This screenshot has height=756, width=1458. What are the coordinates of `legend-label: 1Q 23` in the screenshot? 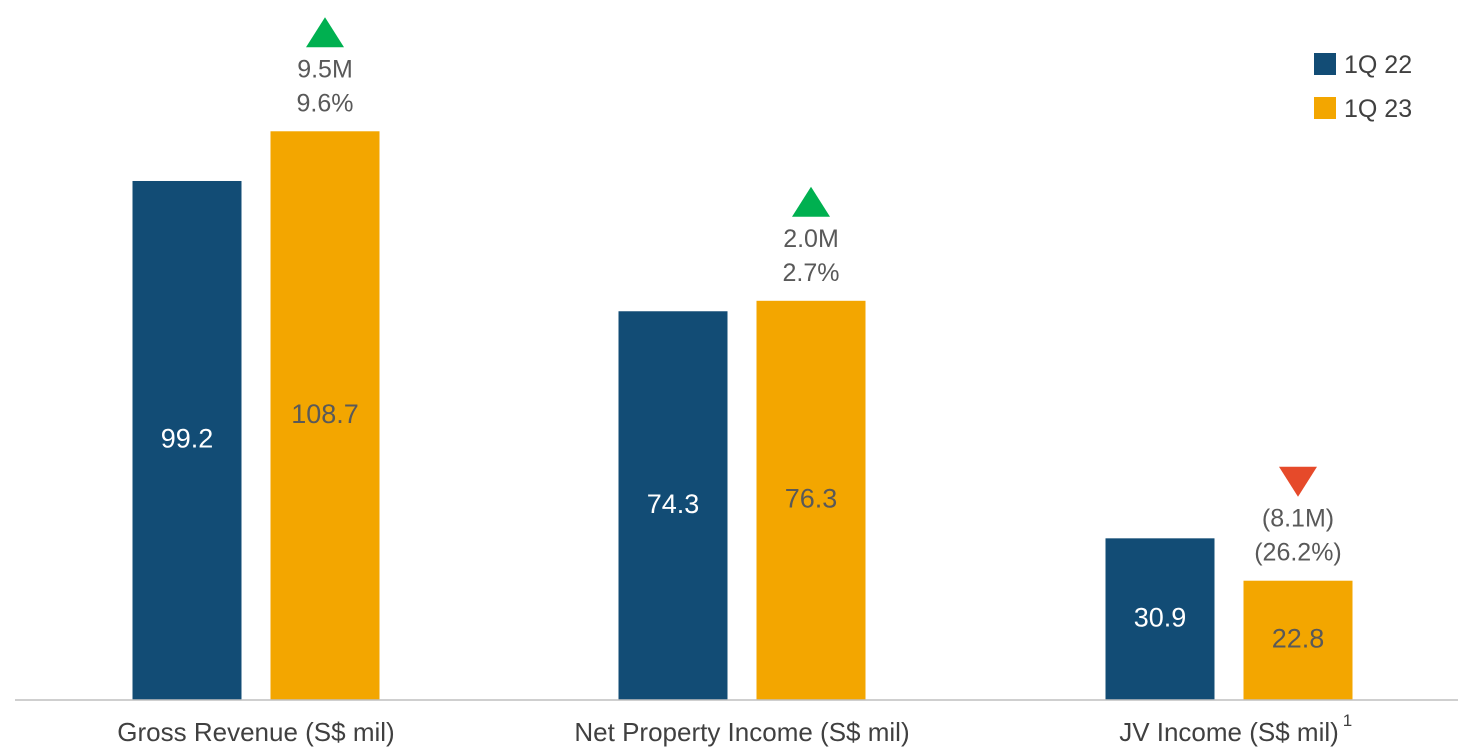 It's located at (1378, 109).